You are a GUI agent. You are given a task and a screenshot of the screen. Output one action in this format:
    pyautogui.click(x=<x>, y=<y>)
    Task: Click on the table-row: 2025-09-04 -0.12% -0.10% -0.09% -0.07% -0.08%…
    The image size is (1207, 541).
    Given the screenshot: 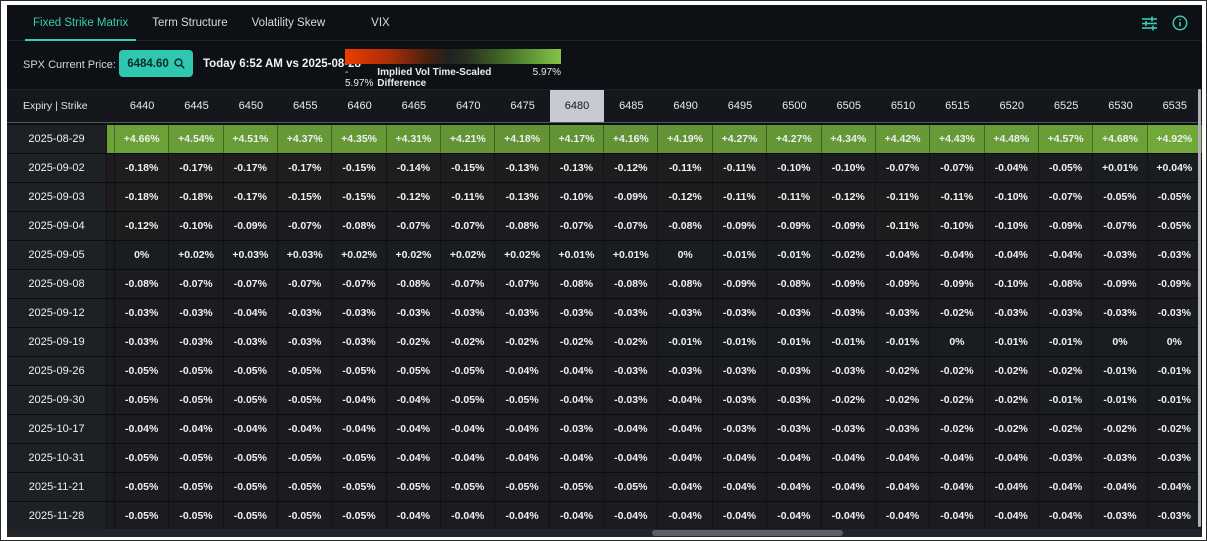 What is the action you would take?
    pyautogui.click(x=604, y=226)
    